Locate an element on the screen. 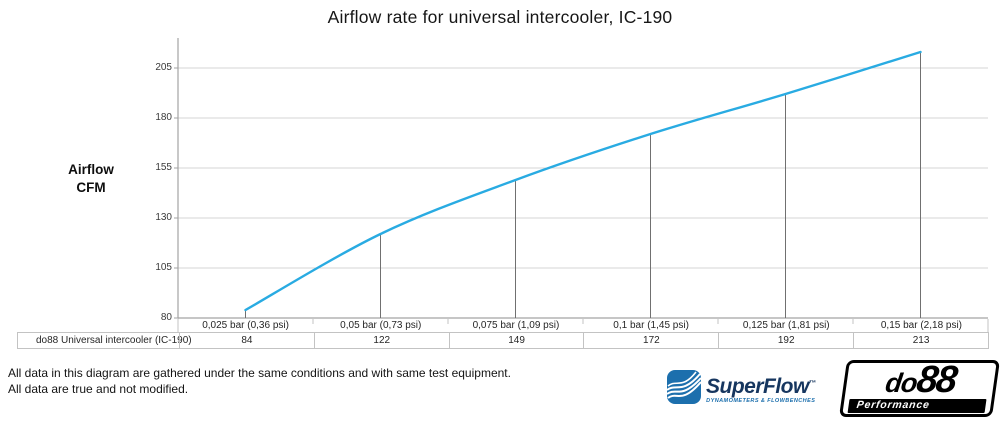  superflow-logo: SuperFlow™ DYNAMOMETERS & FLOWBENCHES is located at coordinates (741, 387).